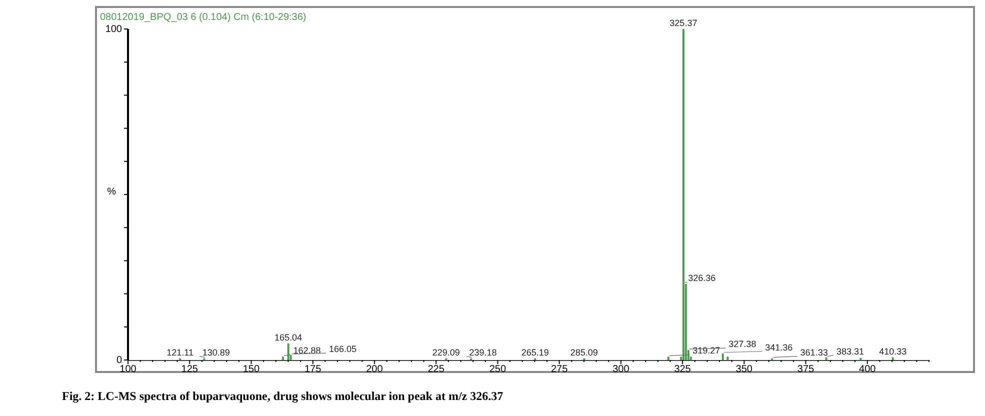  Describe the element at coordinates (497, 369) in the screenshot. I see `x-tick-label: 250` at that location.